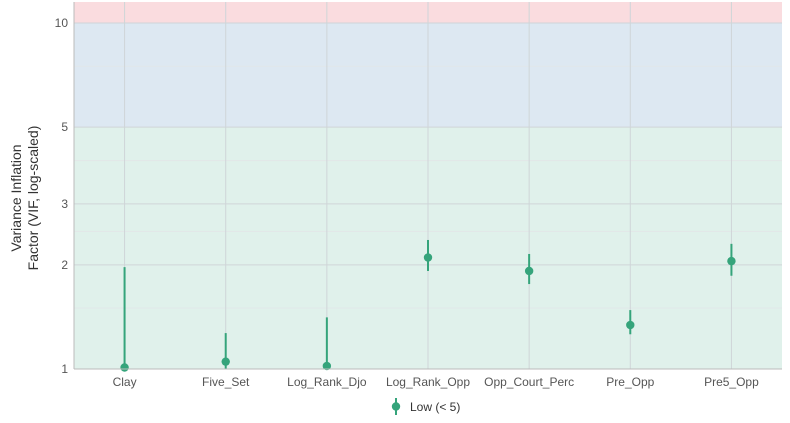 The image size is (790, 423). What do you see at coordinates (428, 382) in the screenshot?
I see `x-tick-label: Log_Rank_Opp` at bounding box center [428, 382].